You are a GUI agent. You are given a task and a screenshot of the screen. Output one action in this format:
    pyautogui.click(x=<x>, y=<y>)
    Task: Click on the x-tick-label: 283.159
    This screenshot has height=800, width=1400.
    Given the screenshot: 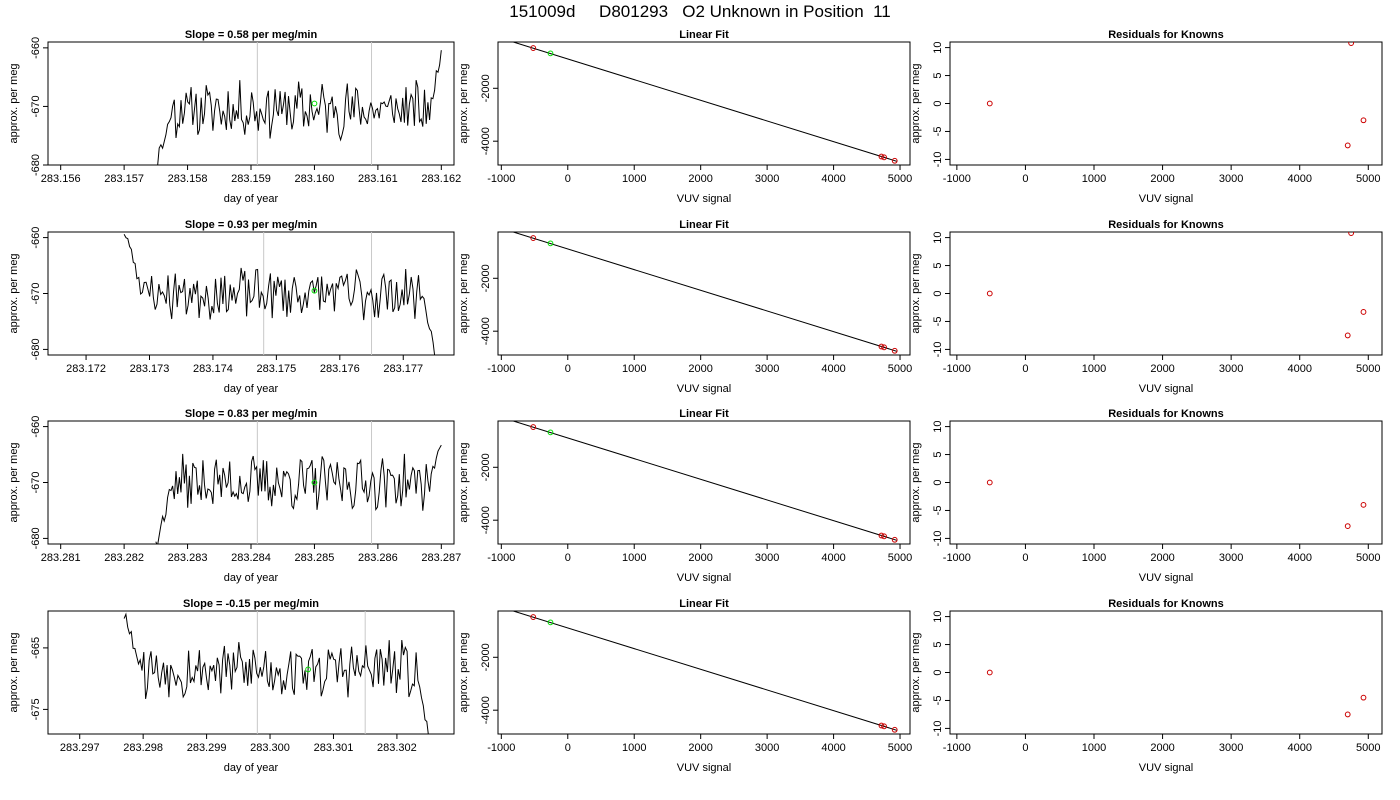 What is the action you would take?
    pyautogui.click(x=251, y=179)
    